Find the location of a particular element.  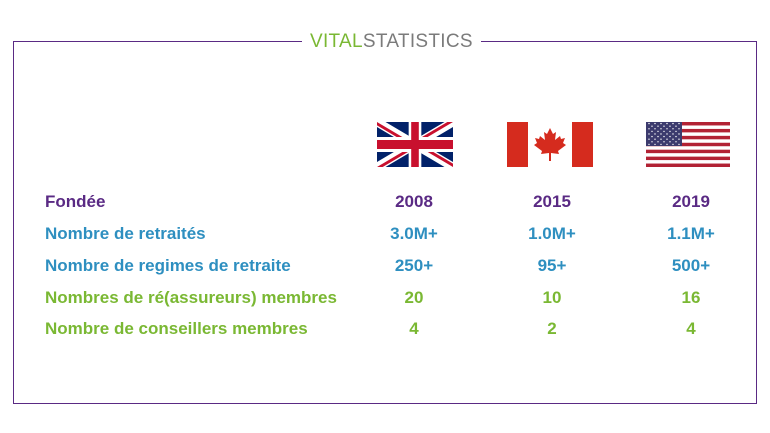

row-label-advisors: Nombre de conseillers membres is located at coordinates (176, 328).